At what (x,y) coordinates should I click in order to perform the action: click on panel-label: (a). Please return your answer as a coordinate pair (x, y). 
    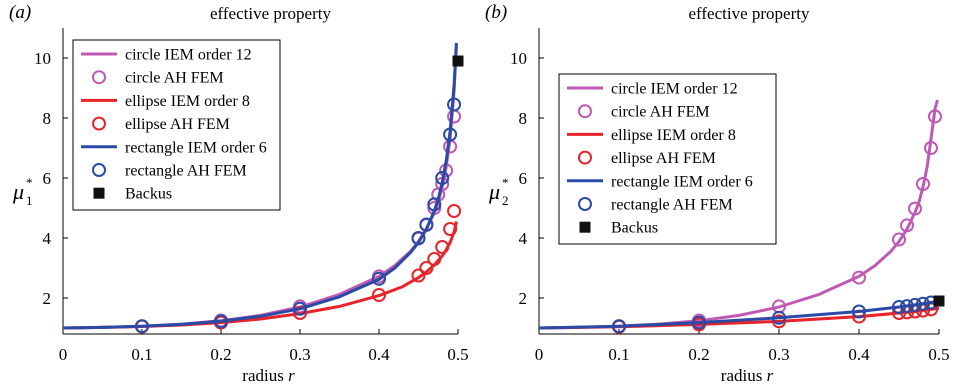
    Looking at the image, I should click on (20, 12).